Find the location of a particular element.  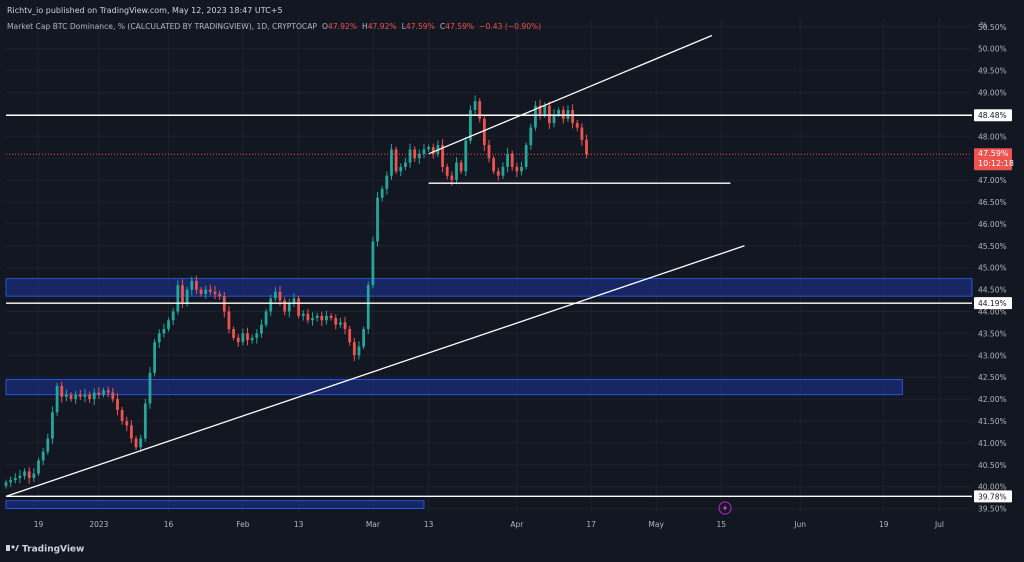

lightning-icon is located at coordinates (725, 508).